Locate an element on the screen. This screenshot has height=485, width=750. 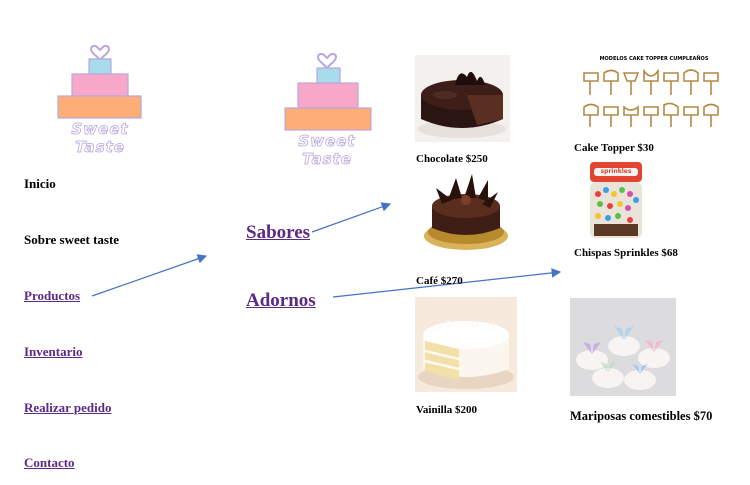
sprinkles-caption: Chispas Sprinkles $68 is located at coordinates (626, 253).